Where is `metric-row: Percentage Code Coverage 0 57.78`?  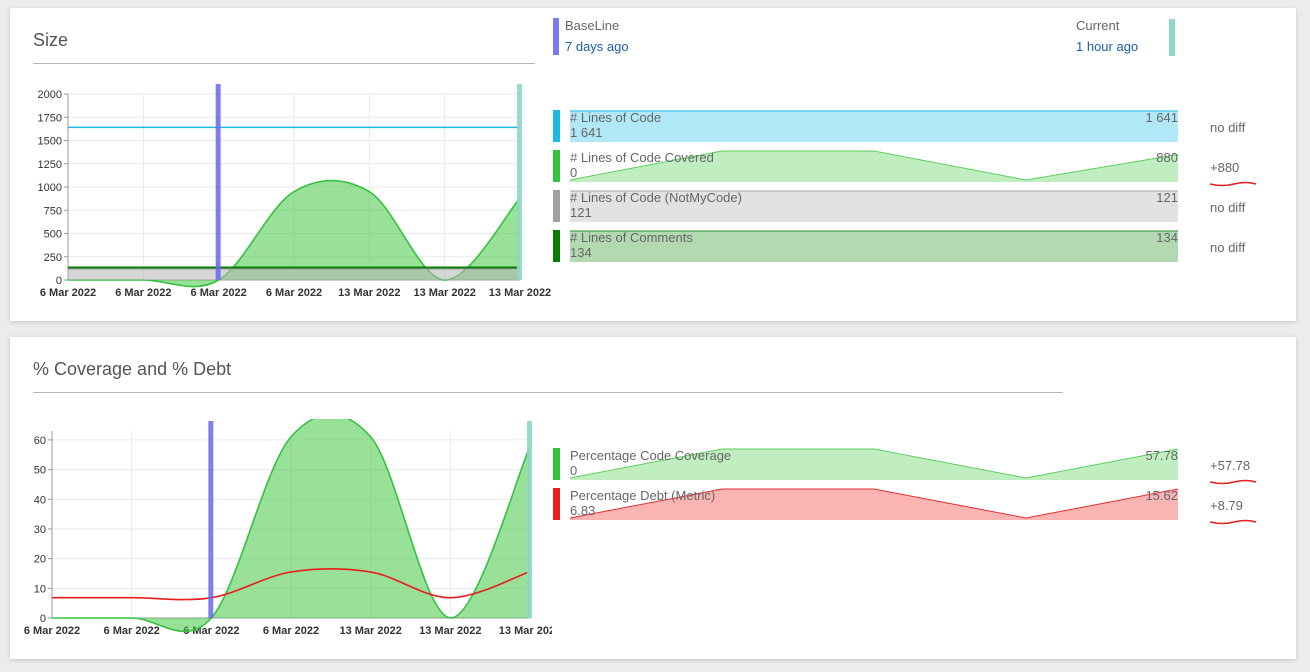
metric-row: Percentage Code Coverage 0 57.78 is located at coordinates (865, 464).